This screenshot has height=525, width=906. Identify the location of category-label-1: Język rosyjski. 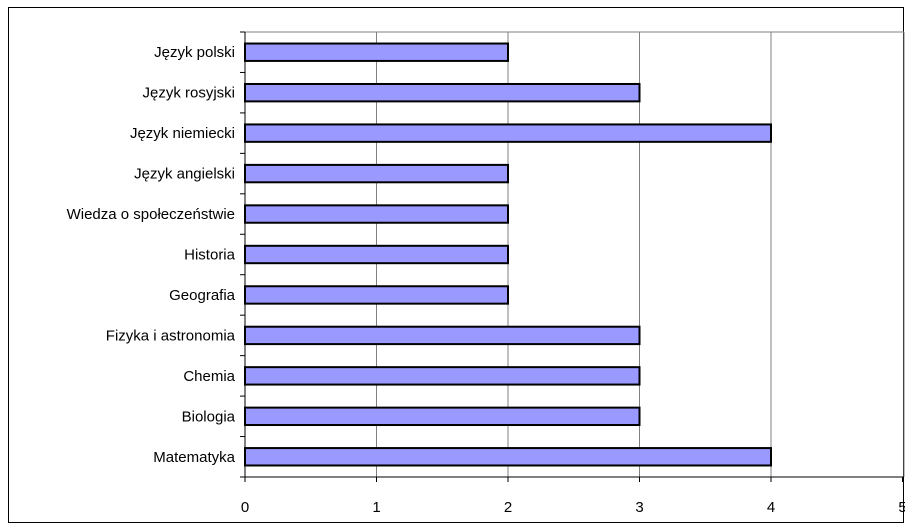
(188, 93).